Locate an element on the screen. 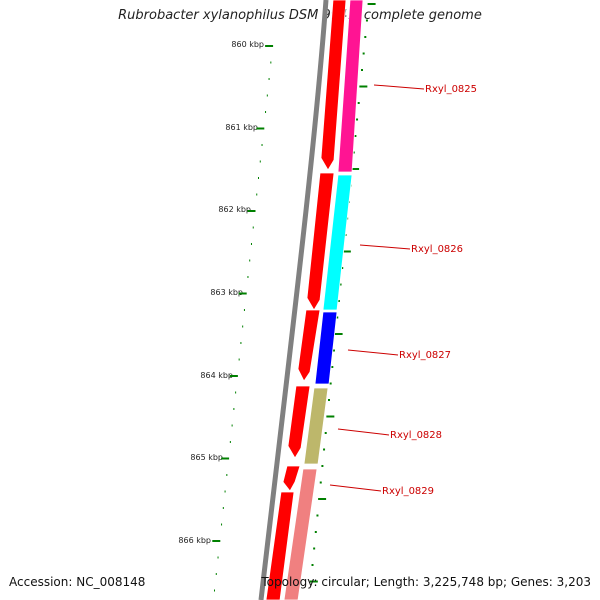 Image resolution: width=600 pixels, height=600 pixels. kbp-ruler is located at coordinates (243, 318).